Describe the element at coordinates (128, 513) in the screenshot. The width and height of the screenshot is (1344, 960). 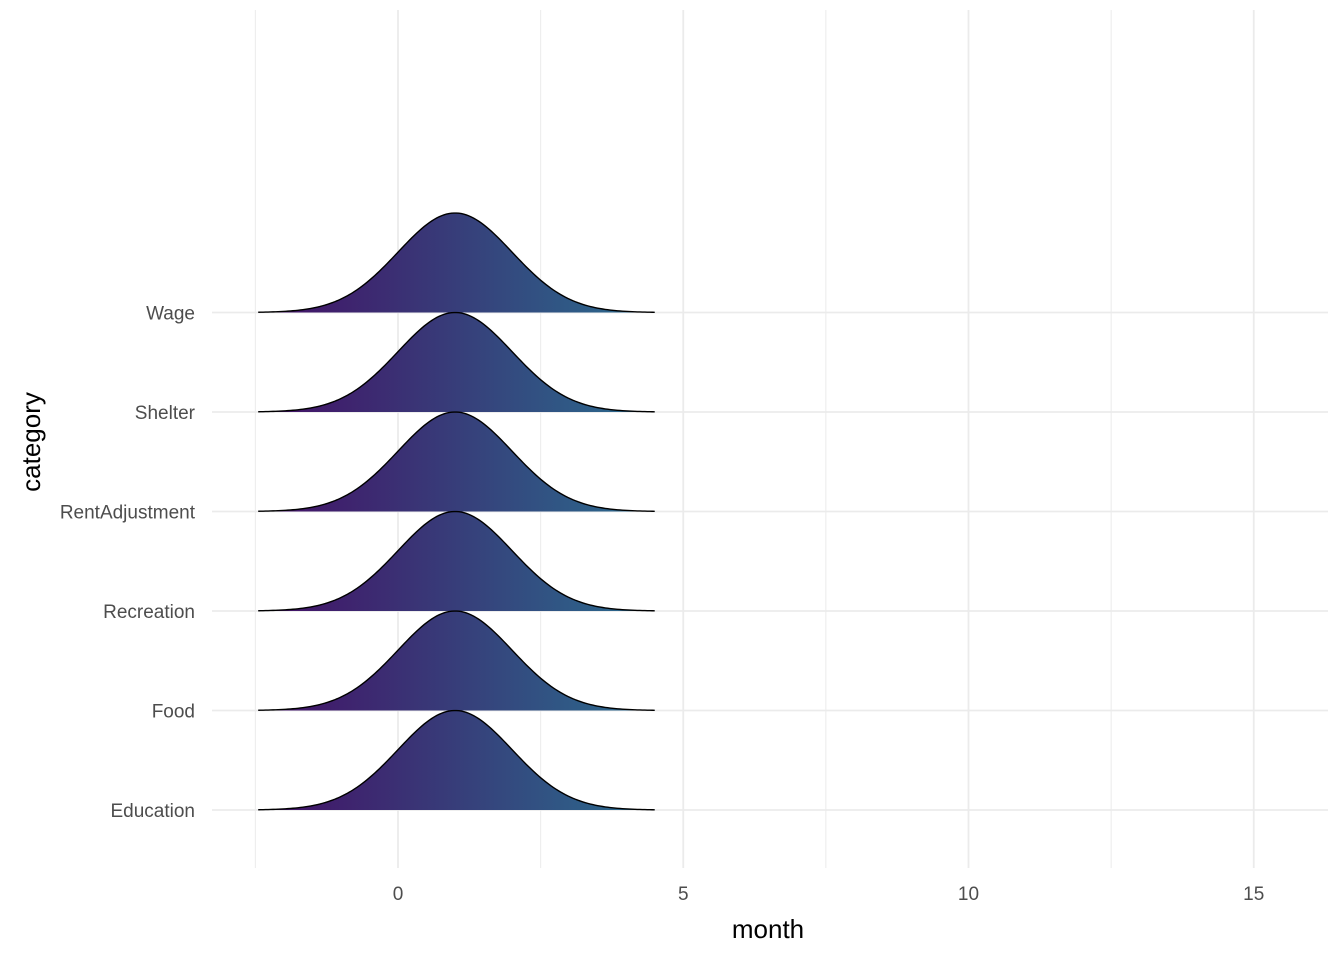
I see `y-tick-label: RentAdjustment` at that location.